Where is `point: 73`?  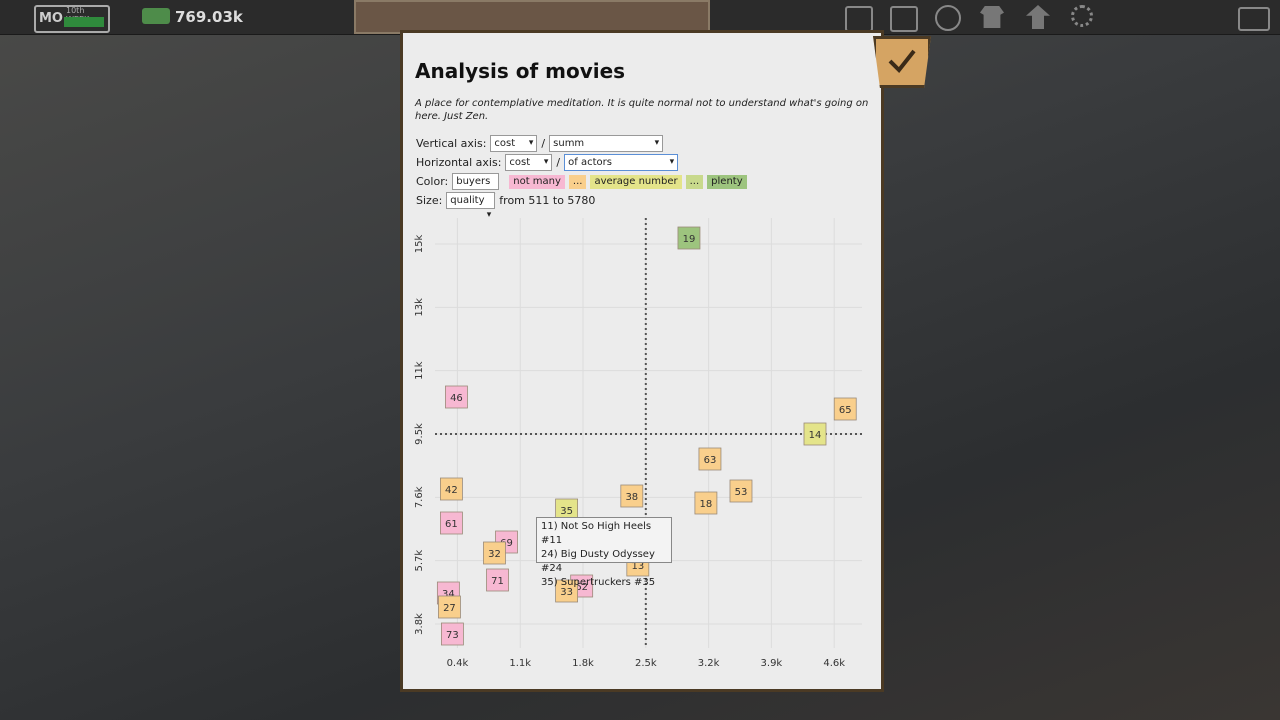
point: 73 is located at coordinates (452, 634).